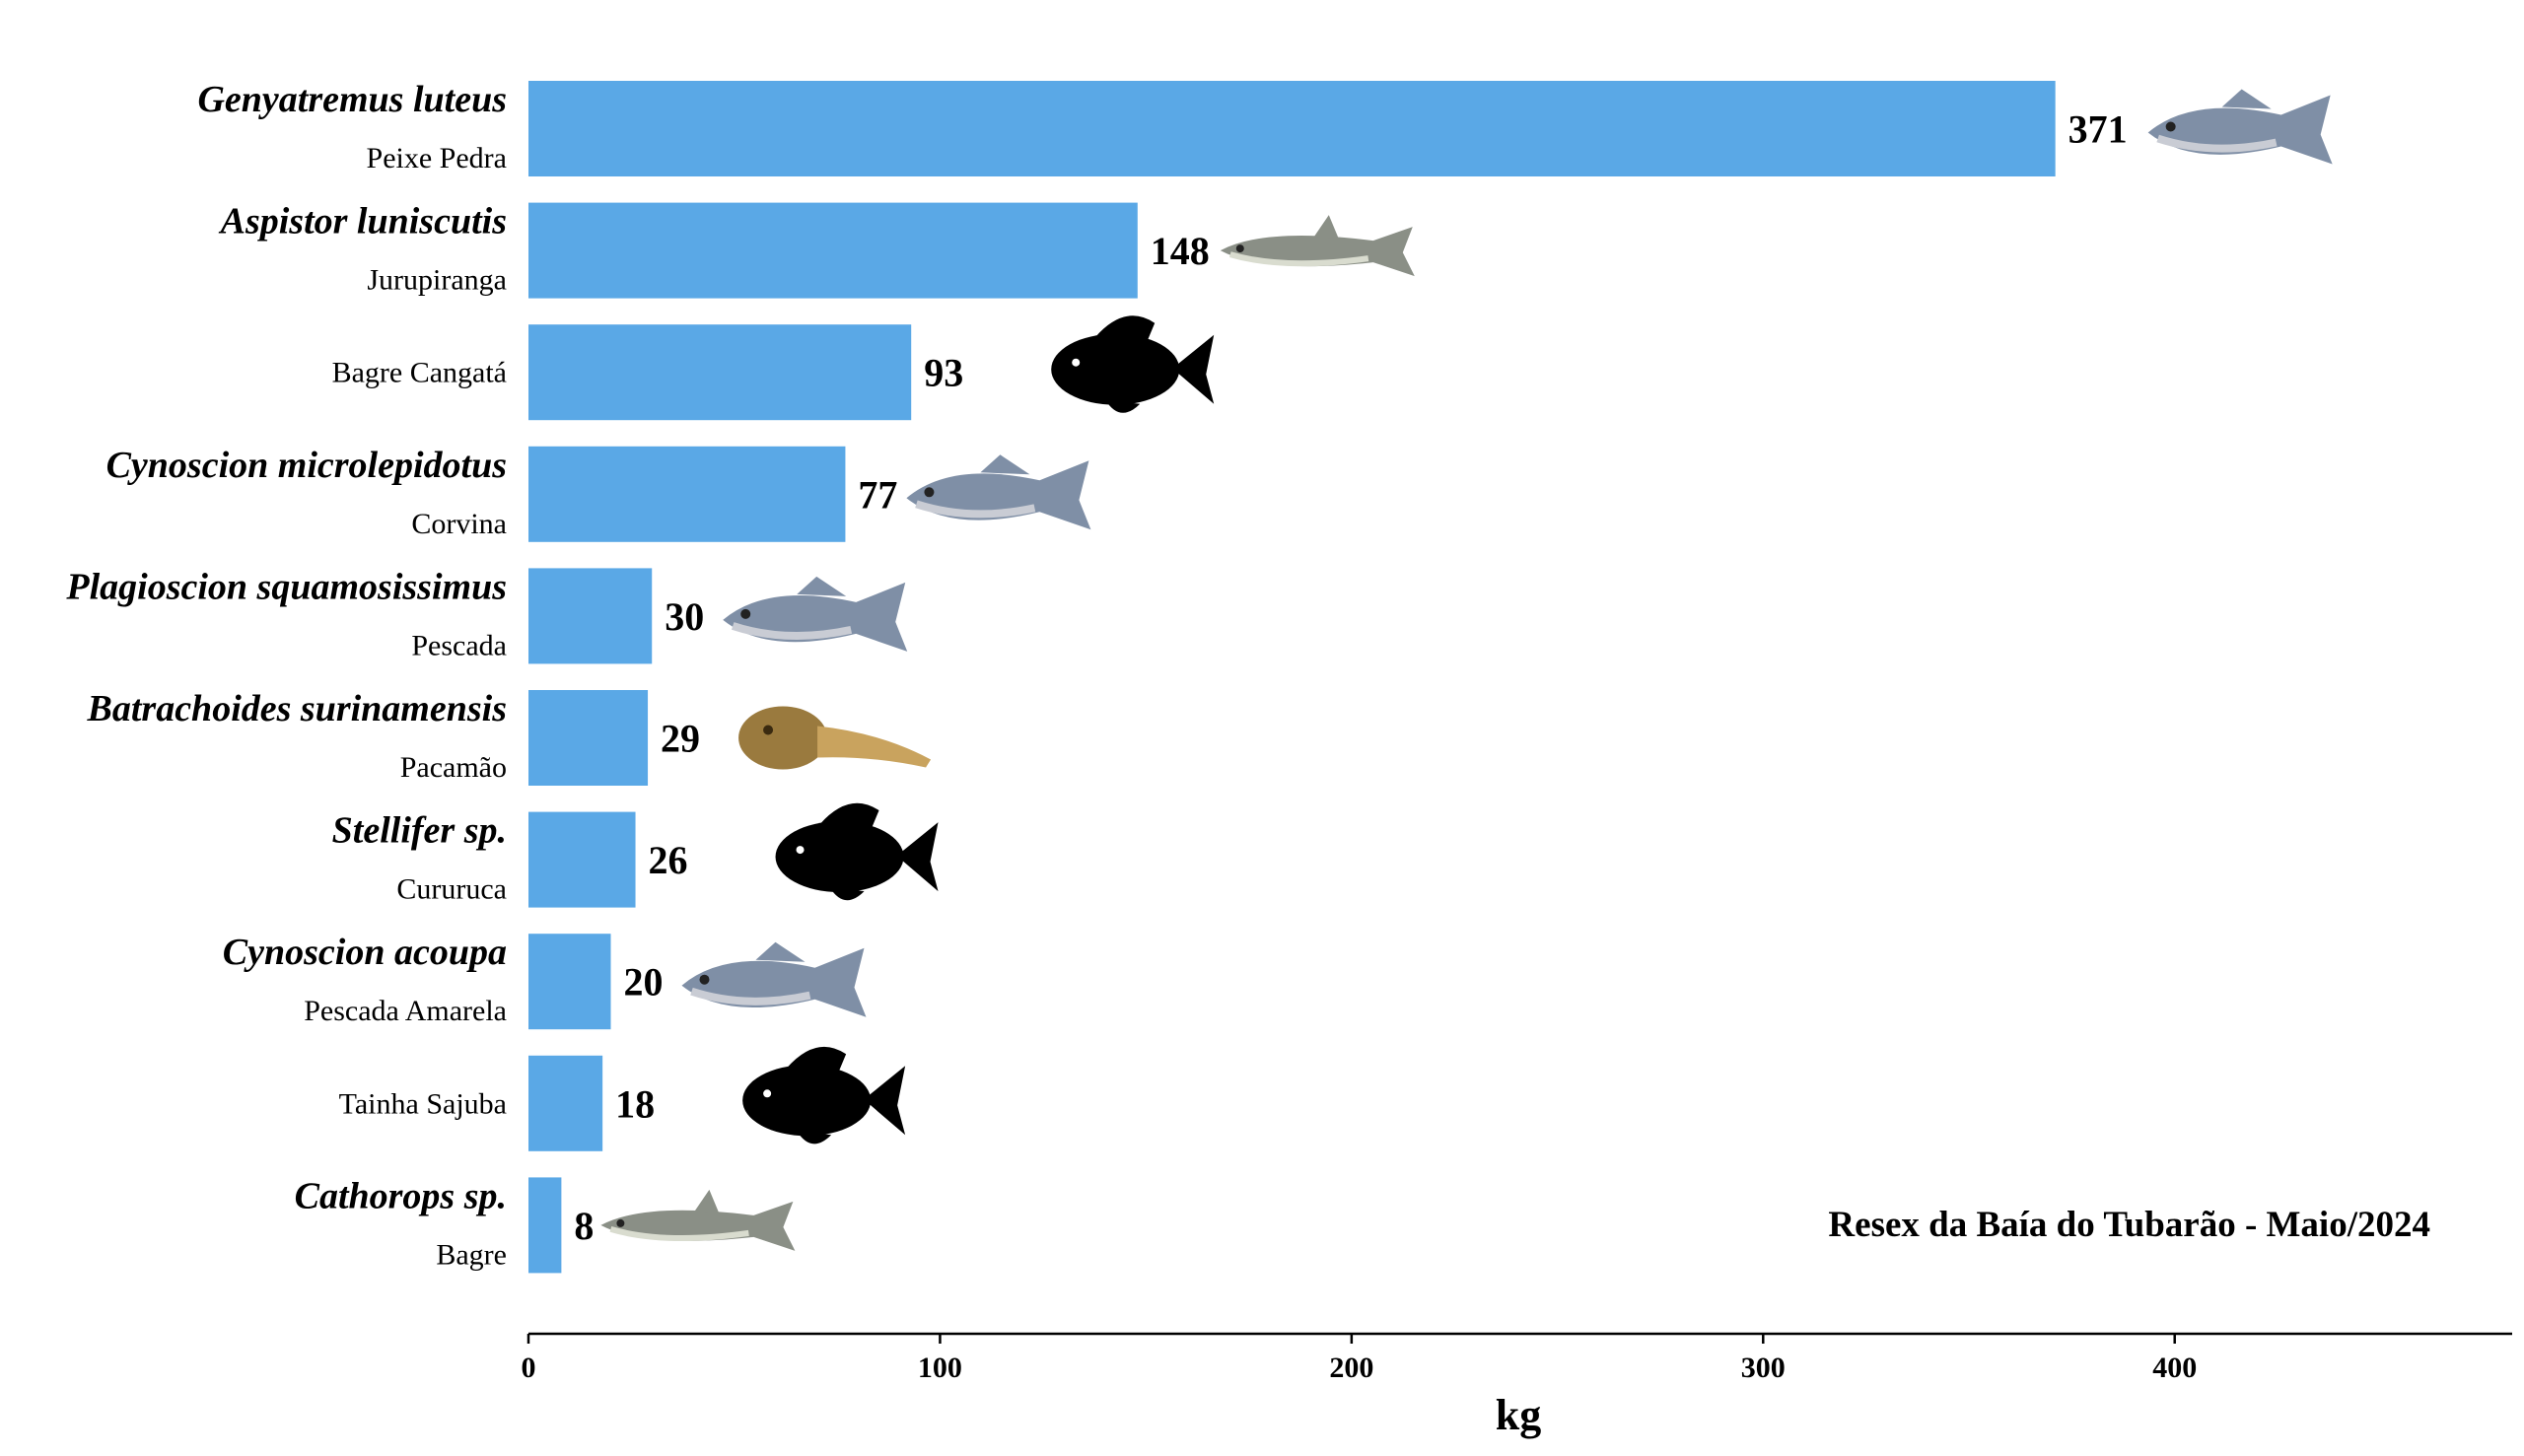 The image size is (2524, 1456). What do you see at coordinates (2174, 1368) in the screenshot?
I see `x-tick-label: 400` at bounding box center [2174, 1368].